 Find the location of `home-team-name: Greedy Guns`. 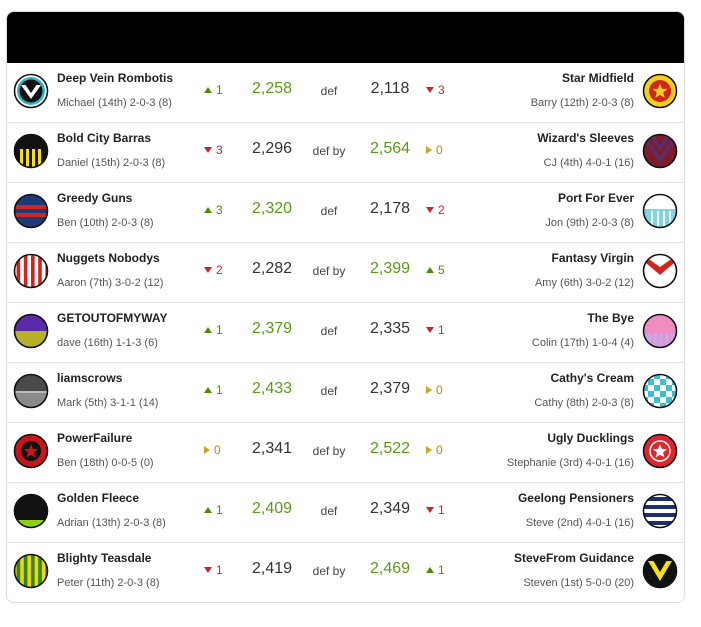

home-team-name: Greedy Guns is located at coordinates (95, 198).